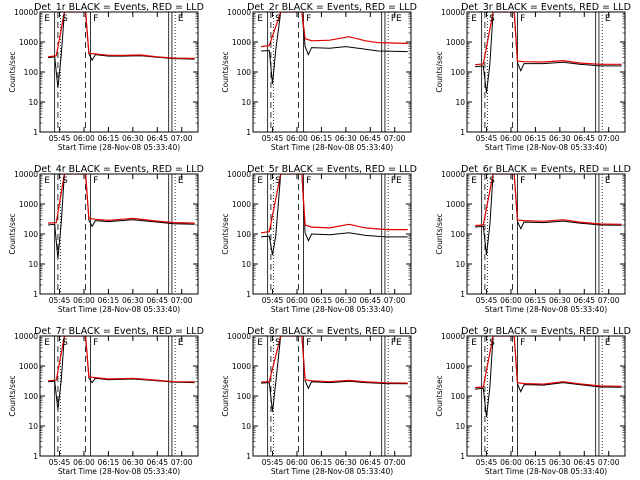 The width and height of the screenshot is (640, 480). What do you see at coordinates (546, 331) in the screenshot?
I see `panel-title: Det_9r BLACK = Events, RED = LLD` at bounding box center [546, 331].